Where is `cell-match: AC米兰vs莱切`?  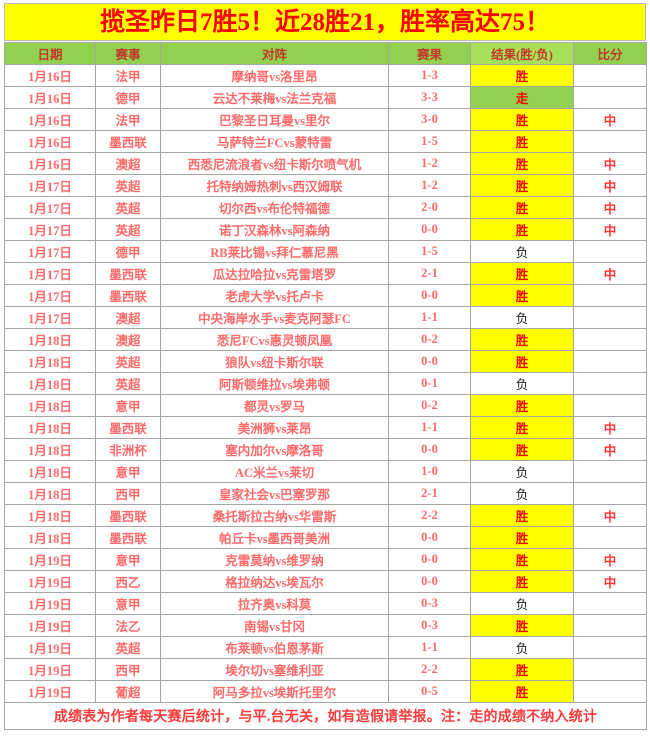
cell-match: AC米兰vs莱切 is located at coordinates (274, 471).